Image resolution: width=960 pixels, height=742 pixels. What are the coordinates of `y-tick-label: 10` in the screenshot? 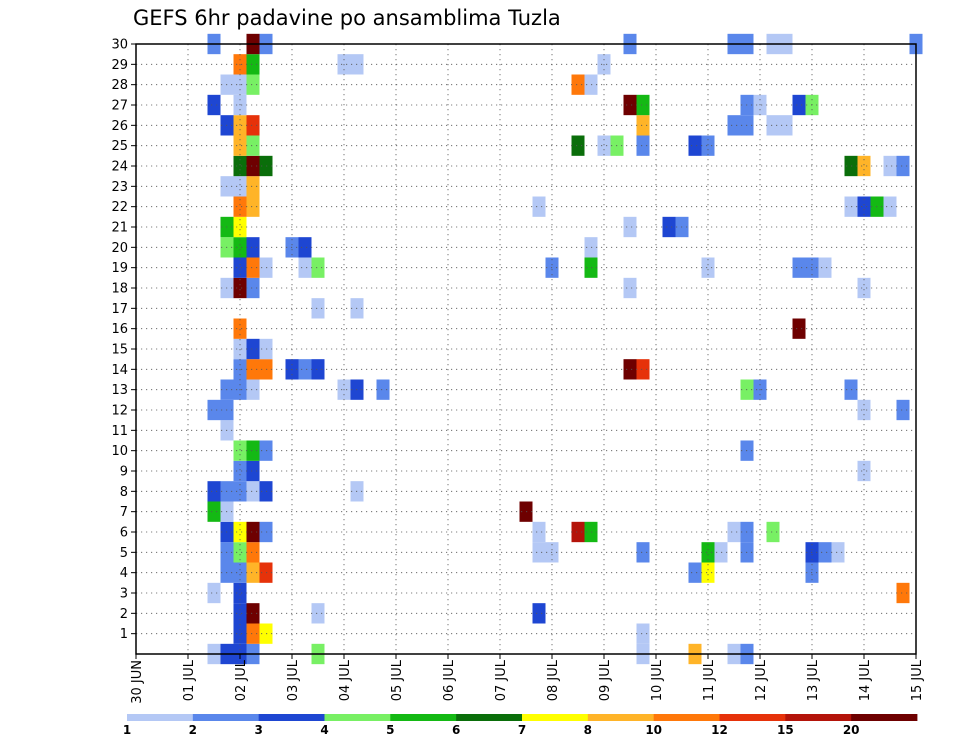 It's located at (119, 451).